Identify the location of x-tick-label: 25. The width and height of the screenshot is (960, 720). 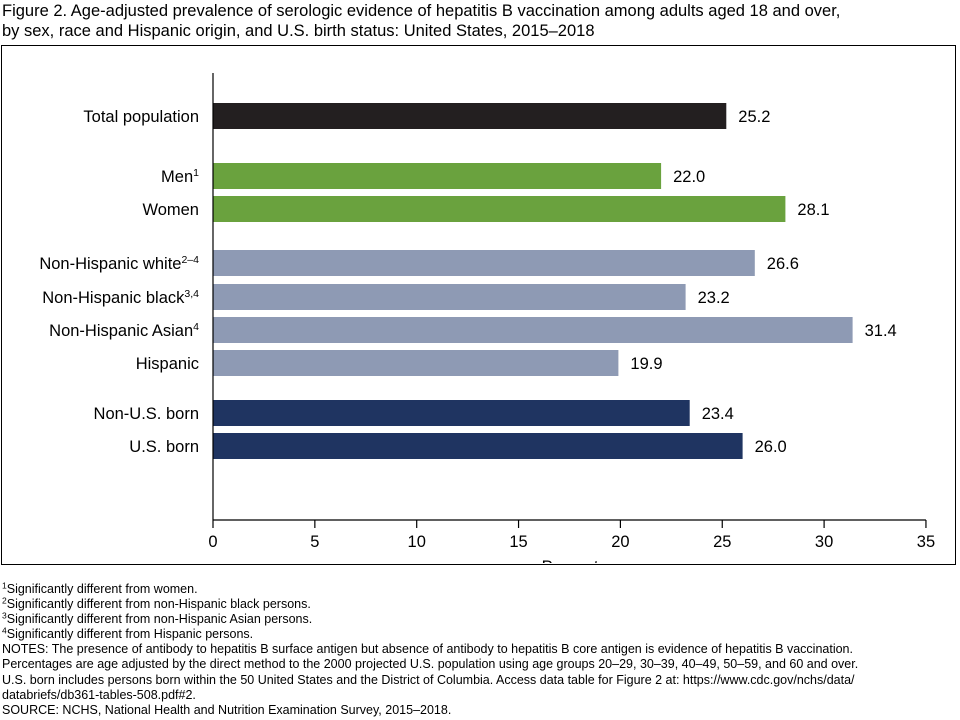
(722, 542).